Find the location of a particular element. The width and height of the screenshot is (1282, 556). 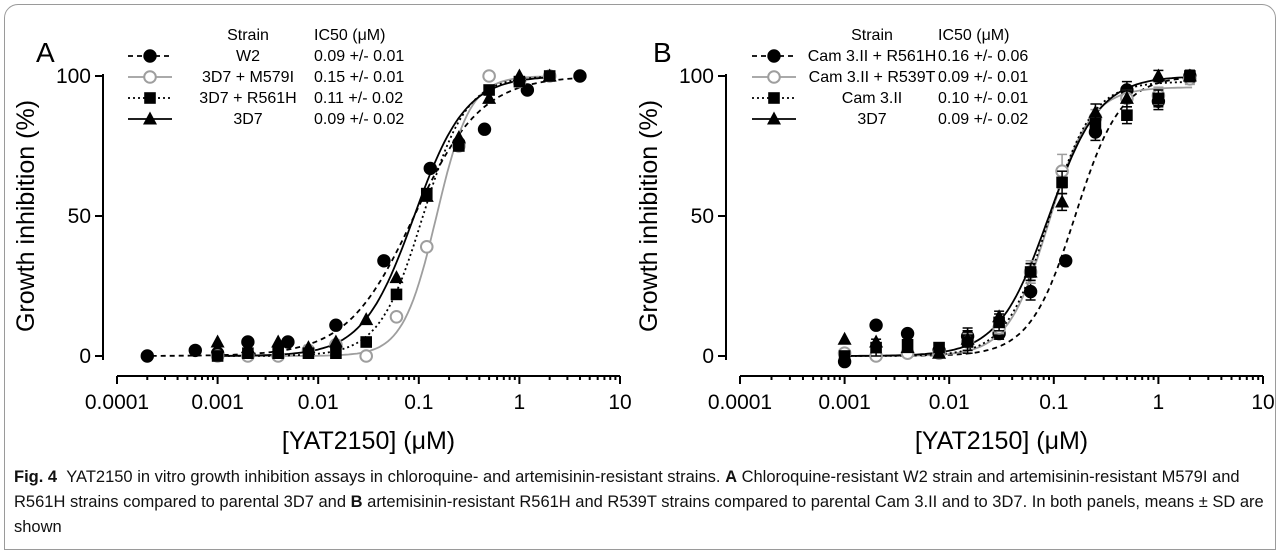

caption-fig-label: Fig. 4 is located at coordinates (36, 477).